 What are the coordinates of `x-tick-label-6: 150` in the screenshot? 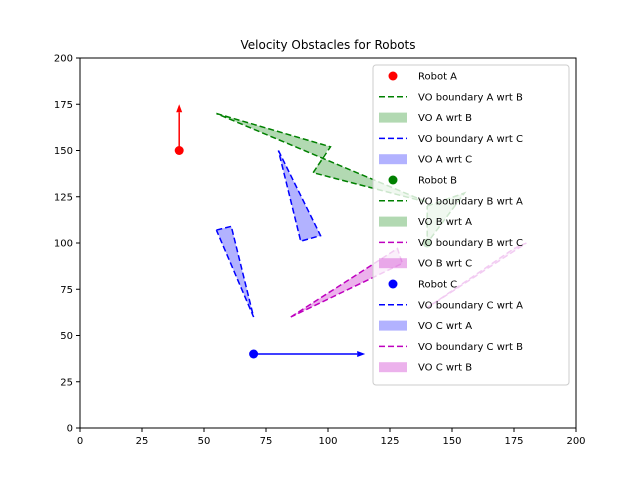 It's located at (451, 441).